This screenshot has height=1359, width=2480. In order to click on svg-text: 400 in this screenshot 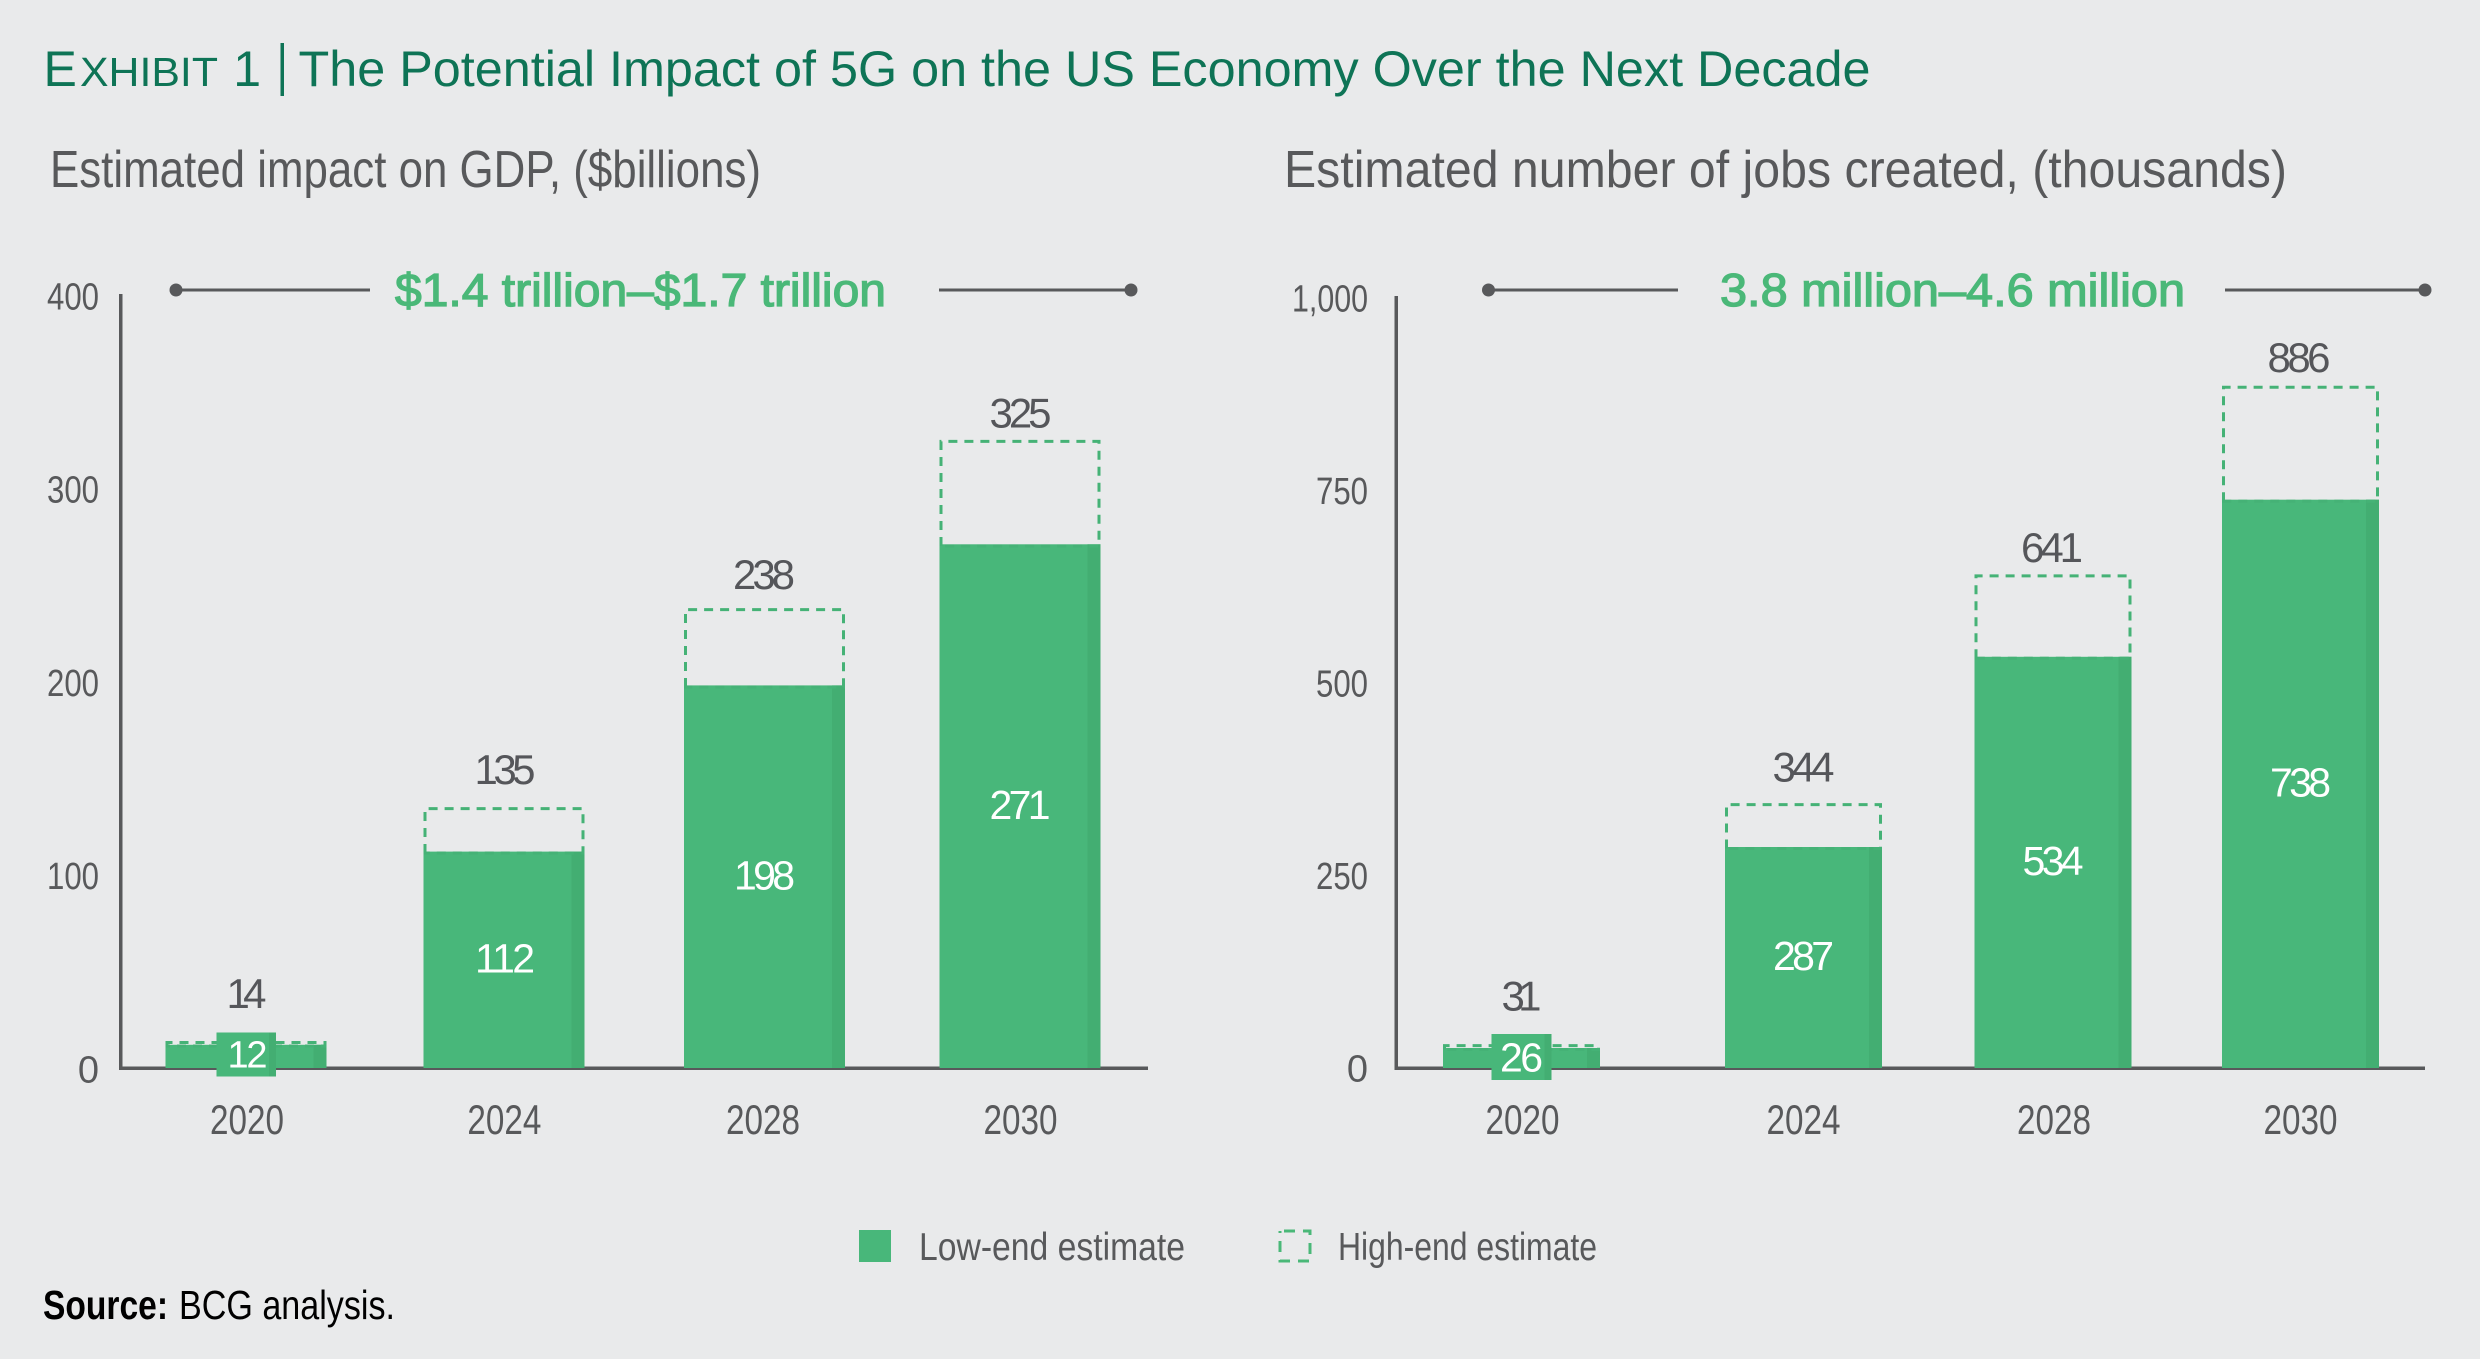, I will do `click(73, 297)`.